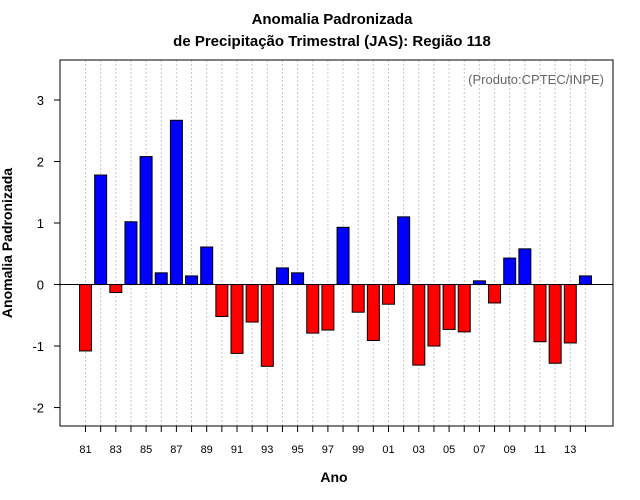  I want to click on x-tick-label: 87, so click(176, 450).